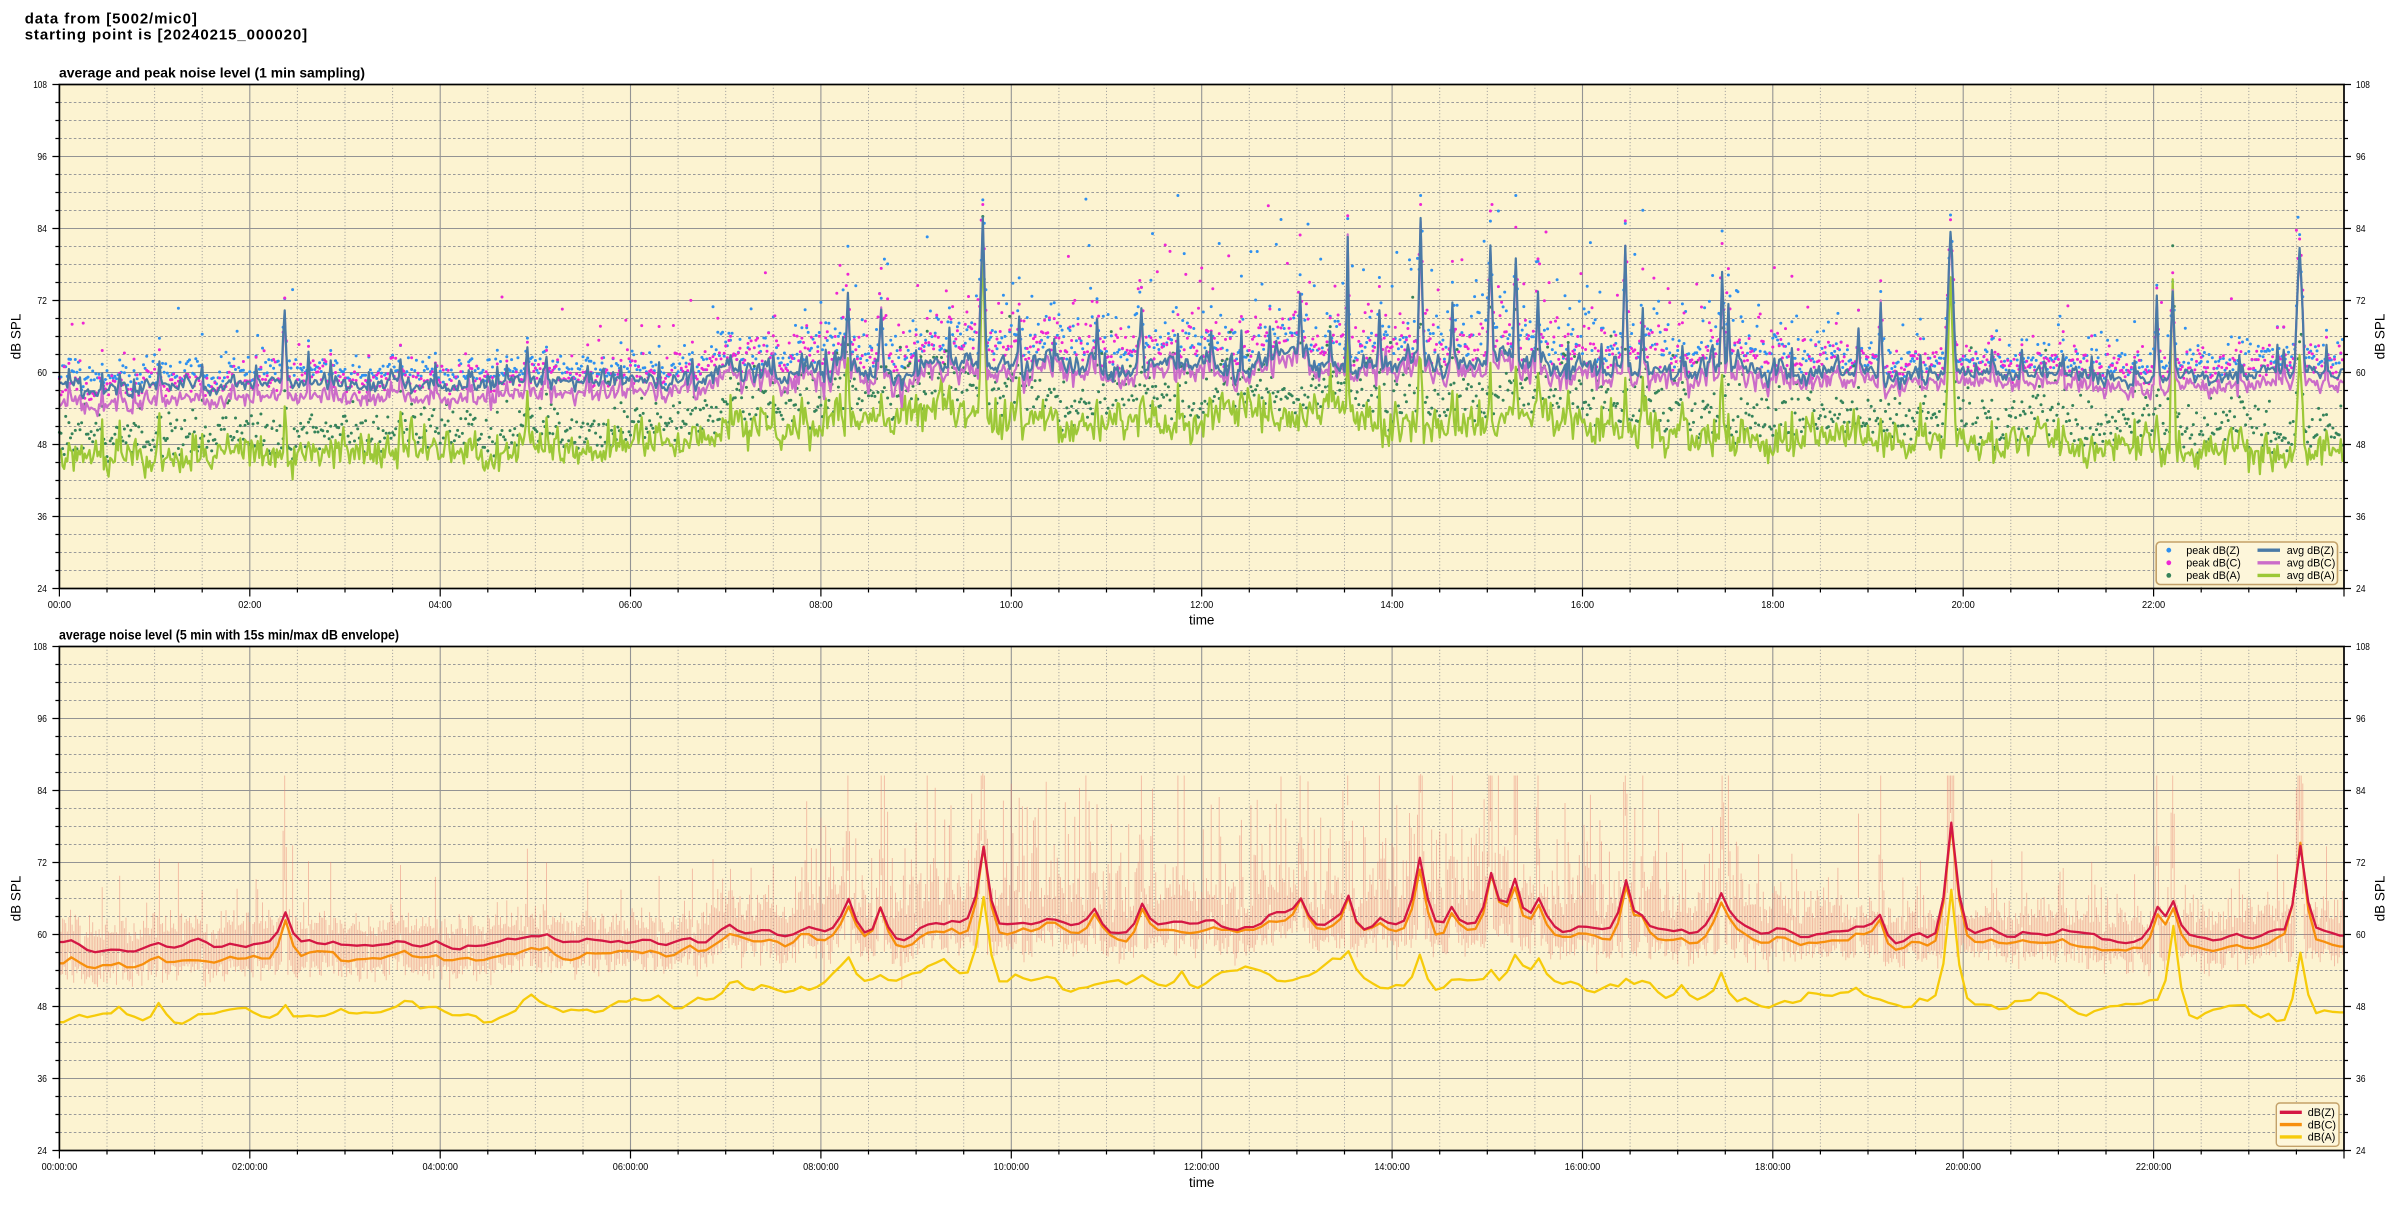 This screenshot has height=1205, width=2400. Describe the element at coordinates (2310, 551) in the screenshot. I see `svg-text: avg dB(Z)` at that location.